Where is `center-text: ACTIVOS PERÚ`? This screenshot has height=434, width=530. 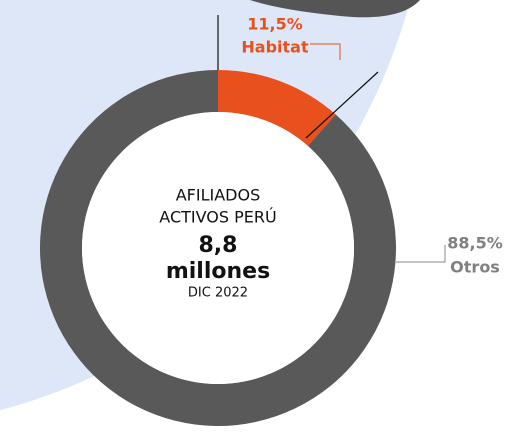
center-text: ACTIVOS PERÚ is located at coordinates (217, 217).